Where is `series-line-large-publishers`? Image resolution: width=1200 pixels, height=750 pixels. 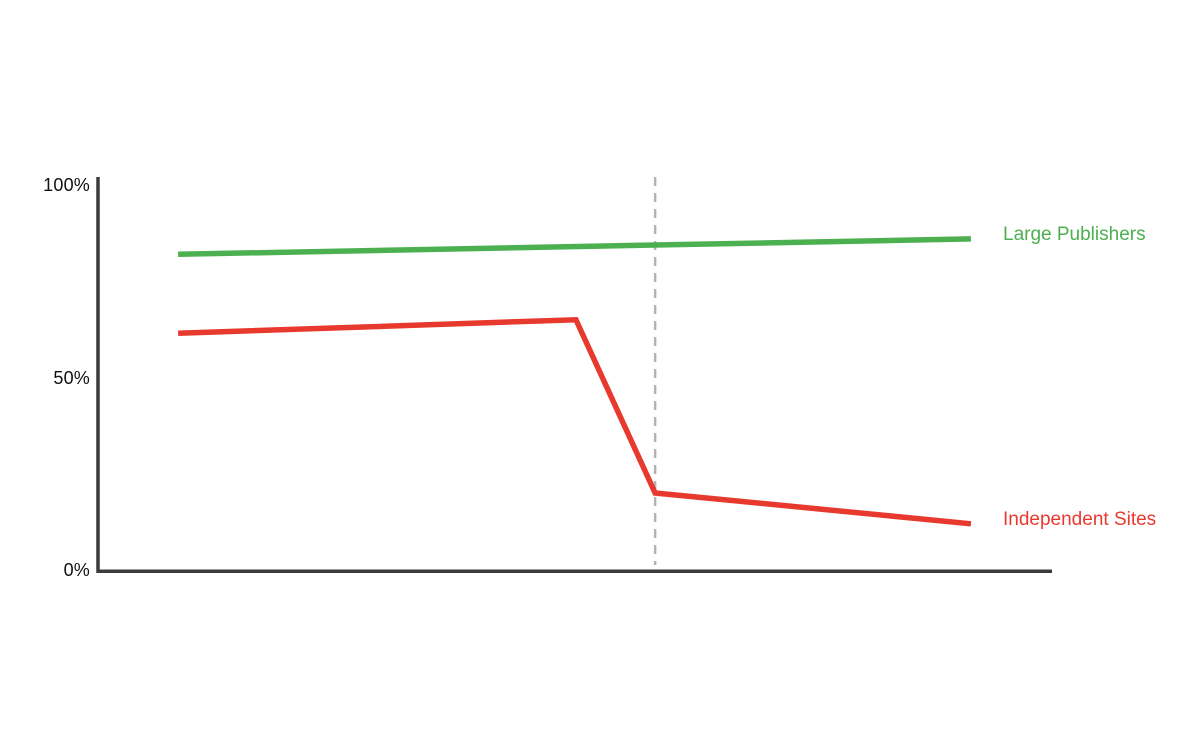 series-line-large-publishers is located at coordinates (574, 247).